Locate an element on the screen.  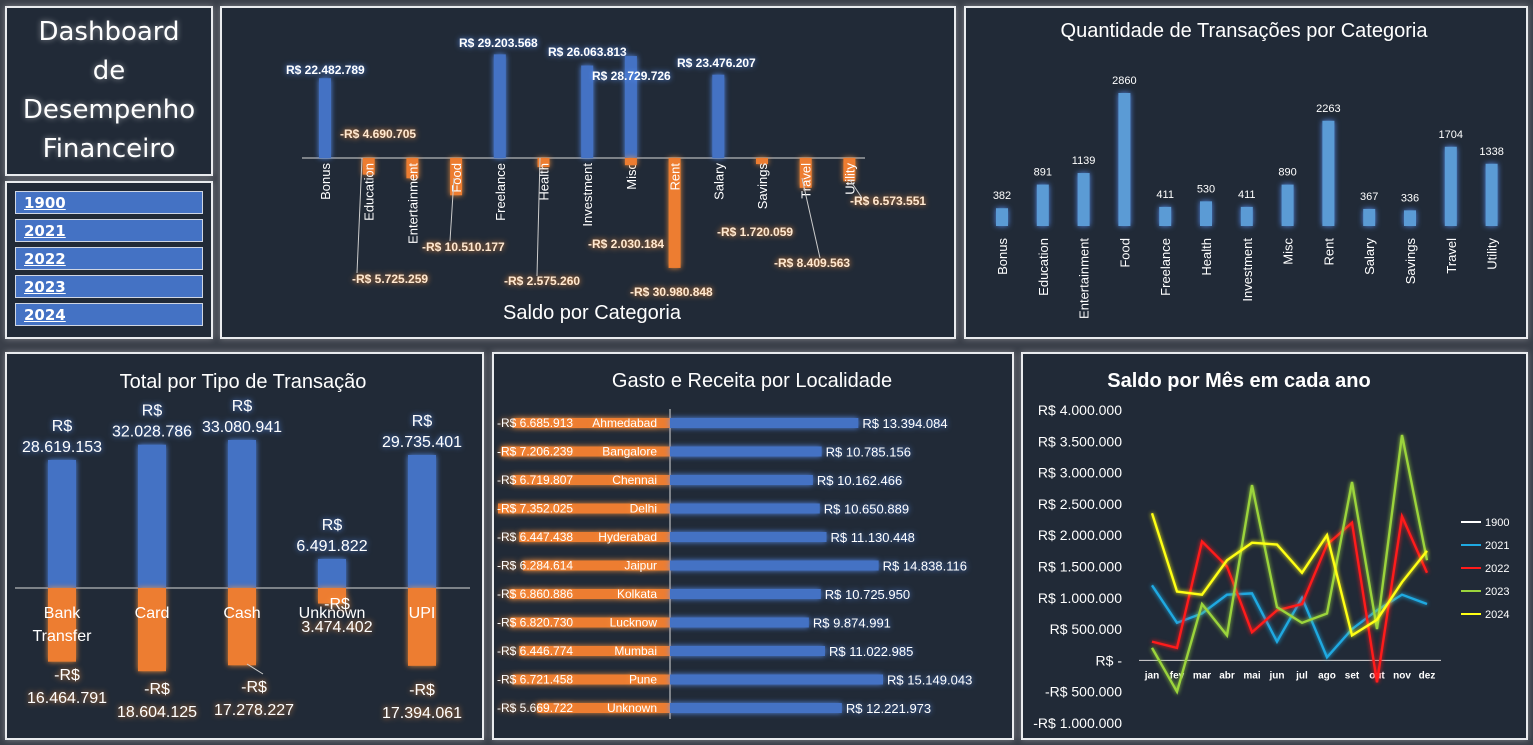
negative-bar is located at coordinates (152, 630).